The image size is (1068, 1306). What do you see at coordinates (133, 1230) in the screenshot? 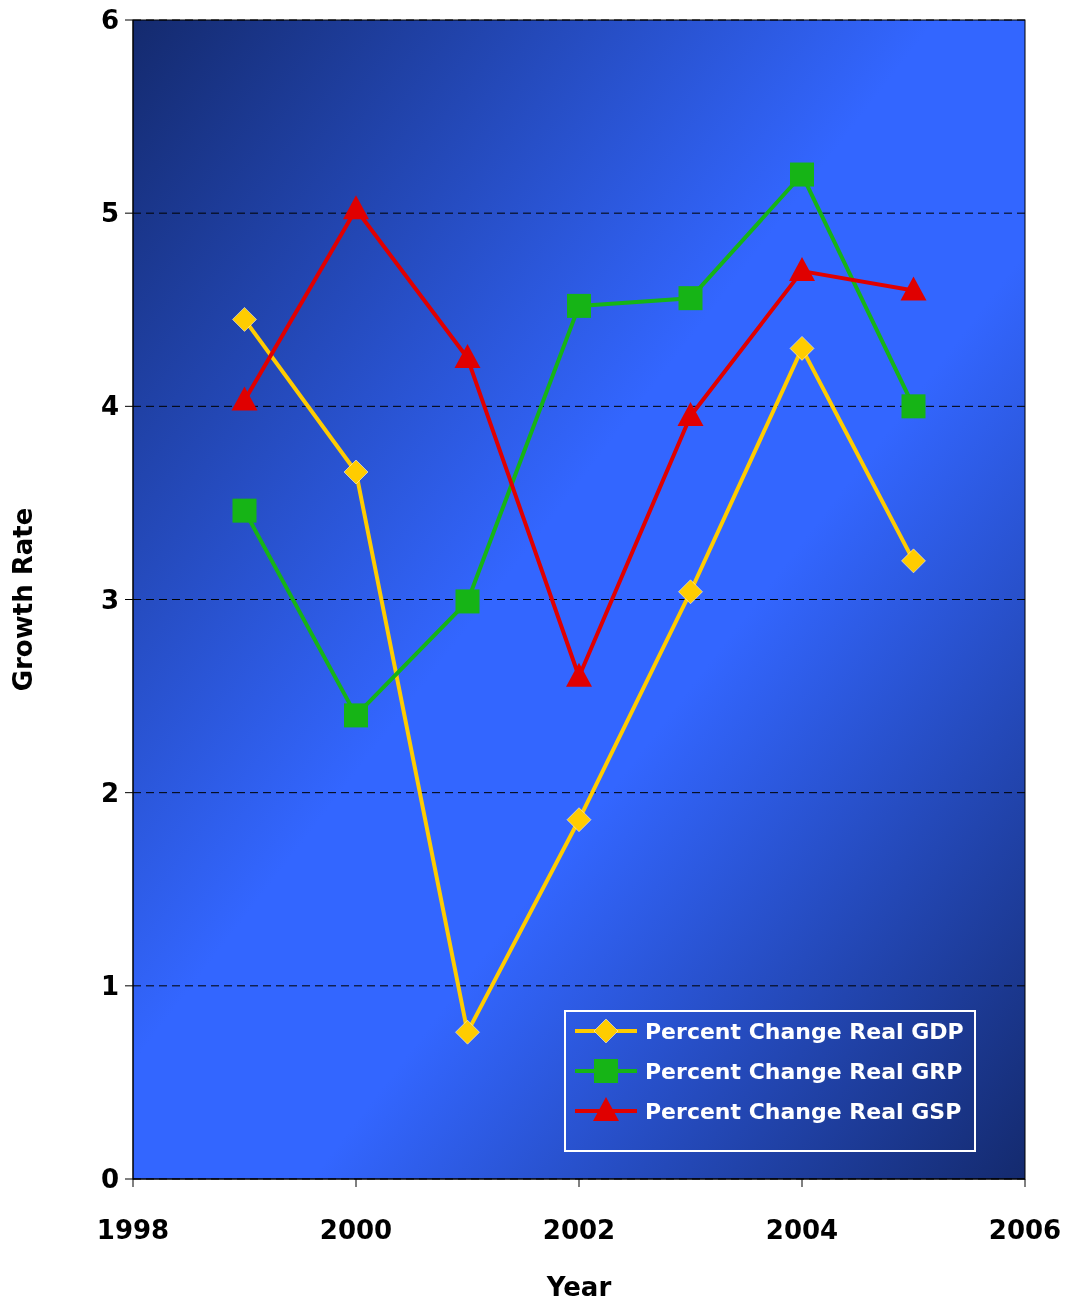
I see `x-tick-label: 1998` at bounding box center [133, 1230].